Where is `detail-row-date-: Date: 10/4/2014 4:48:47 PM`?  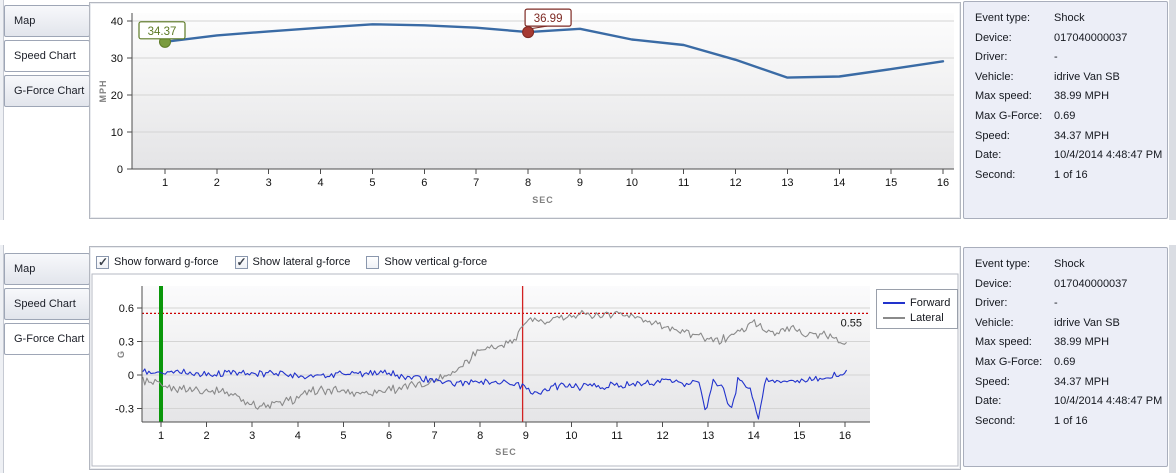
detail-row-date-: Date: 10/4/2014 4:48:47 PM is located at coordinates (1065, 156).